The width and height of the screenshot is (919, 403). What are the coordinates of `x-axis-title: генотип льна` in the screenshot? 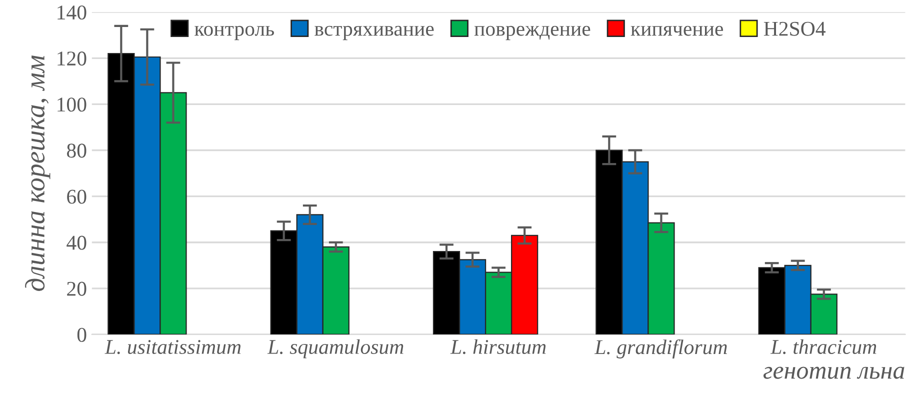 It's located at (833, 372).